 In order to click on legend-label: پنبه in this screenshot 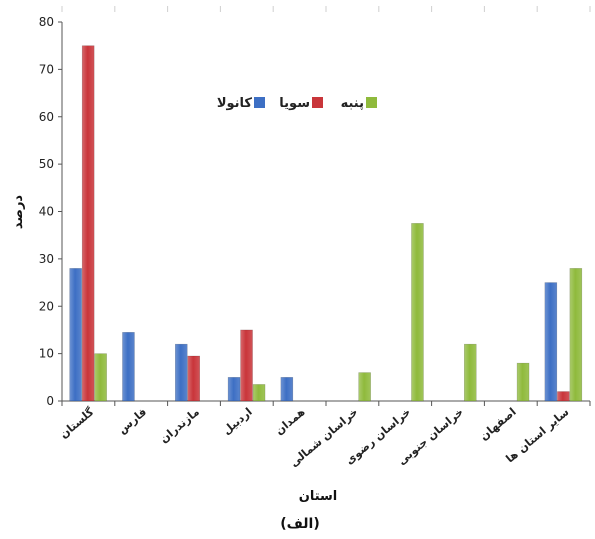, I will do `click(352, 103)`.